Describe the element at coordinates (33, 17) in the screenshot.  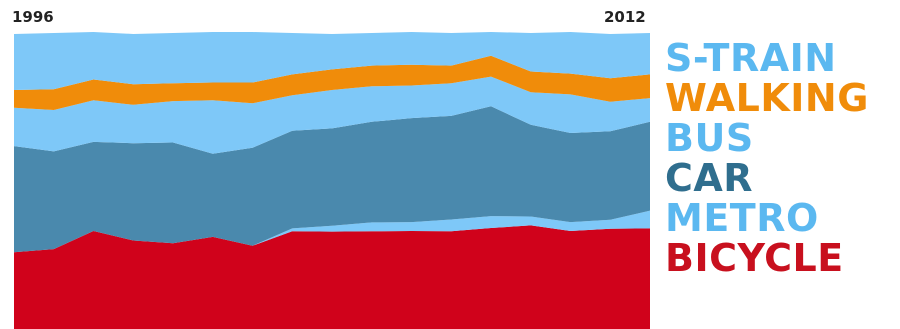
I see `x-axis-start-label: 1996` at that location.